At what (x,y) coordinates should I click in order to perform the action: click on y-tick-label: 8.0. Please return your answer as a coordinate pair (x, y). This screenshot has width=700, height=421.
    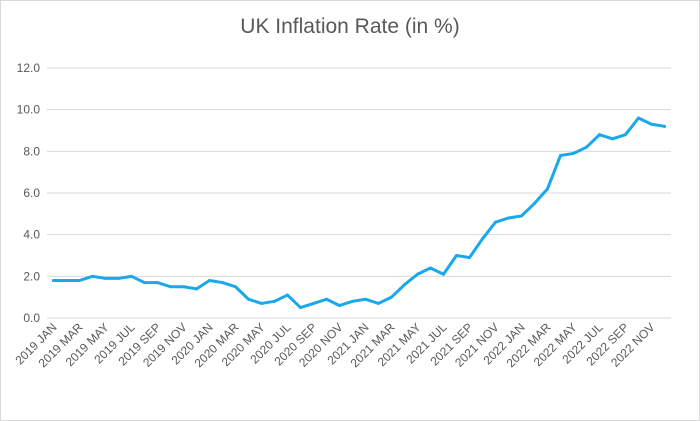
    Looking at the image, I should click on (31, 151).